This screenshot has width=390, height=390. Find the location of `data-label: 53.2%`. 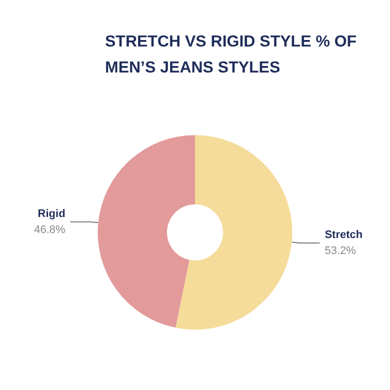

data-label: 53.2% is located at coordinates (340, 250).